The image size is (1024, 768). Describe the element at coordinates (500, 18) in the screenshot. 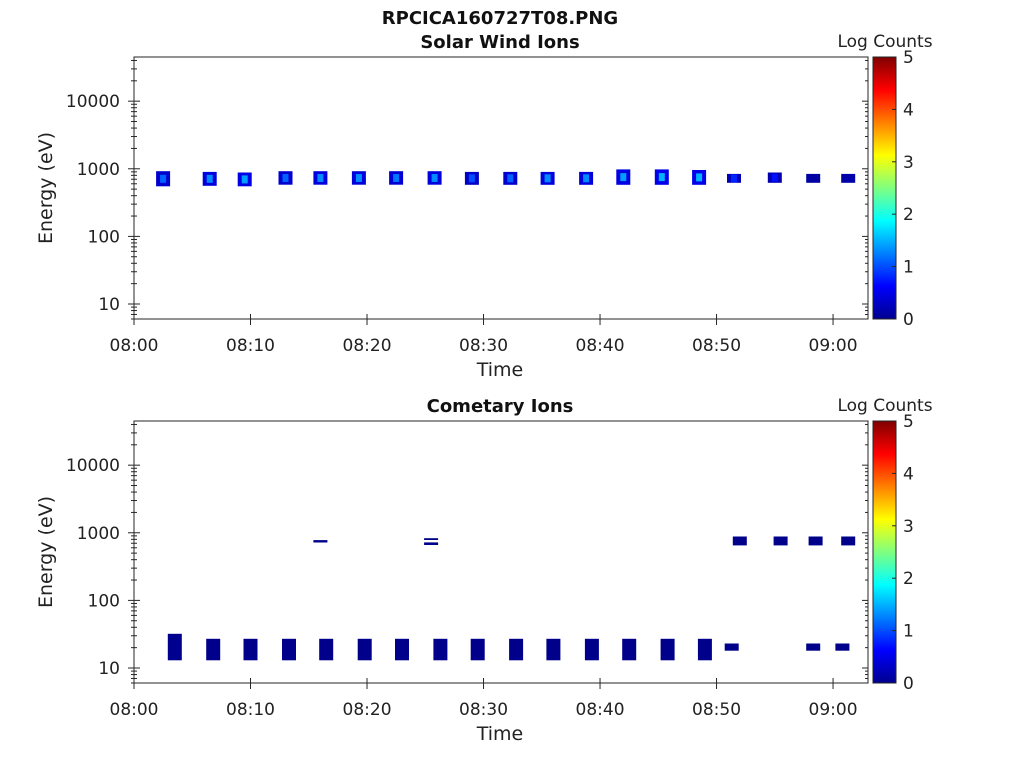

I see `figure-title: RPCICA160727T08.PNG` at that location.